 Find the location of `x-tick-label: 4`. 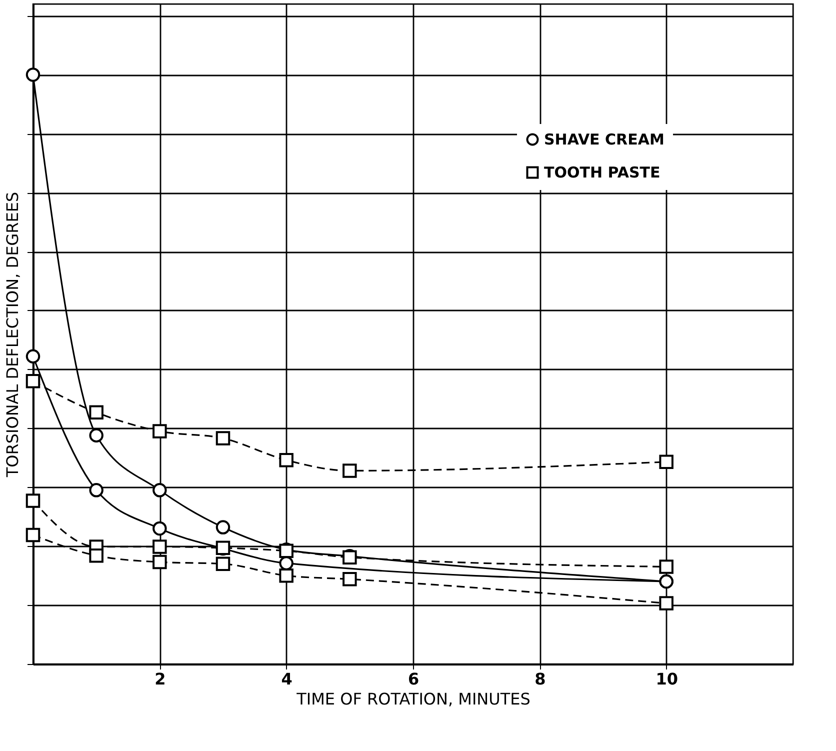

x-tick-label: 4 is located at coordinates (286, 679).